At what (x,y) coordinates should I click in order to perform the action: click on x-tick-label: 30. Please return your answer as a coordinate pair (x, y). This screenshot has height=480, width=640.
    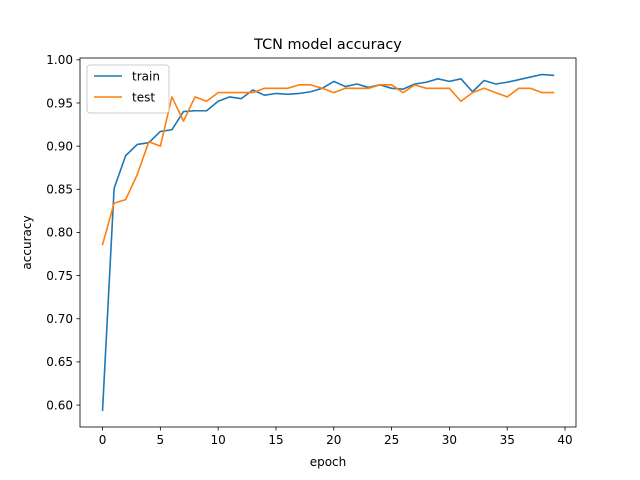
    Looking at the image, I should click on (449, 440).